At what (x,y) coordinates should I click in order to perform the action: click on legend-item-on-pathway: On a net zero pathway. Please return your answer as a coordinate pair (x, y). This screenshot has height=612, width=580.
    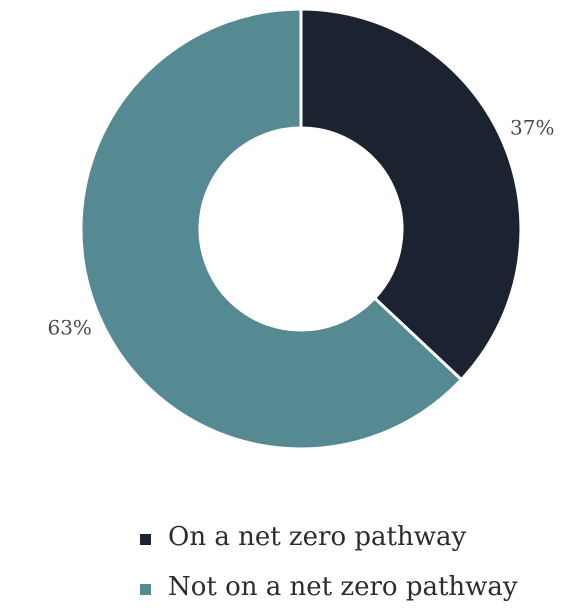
    Looking at the image, I should click on (329, 537).